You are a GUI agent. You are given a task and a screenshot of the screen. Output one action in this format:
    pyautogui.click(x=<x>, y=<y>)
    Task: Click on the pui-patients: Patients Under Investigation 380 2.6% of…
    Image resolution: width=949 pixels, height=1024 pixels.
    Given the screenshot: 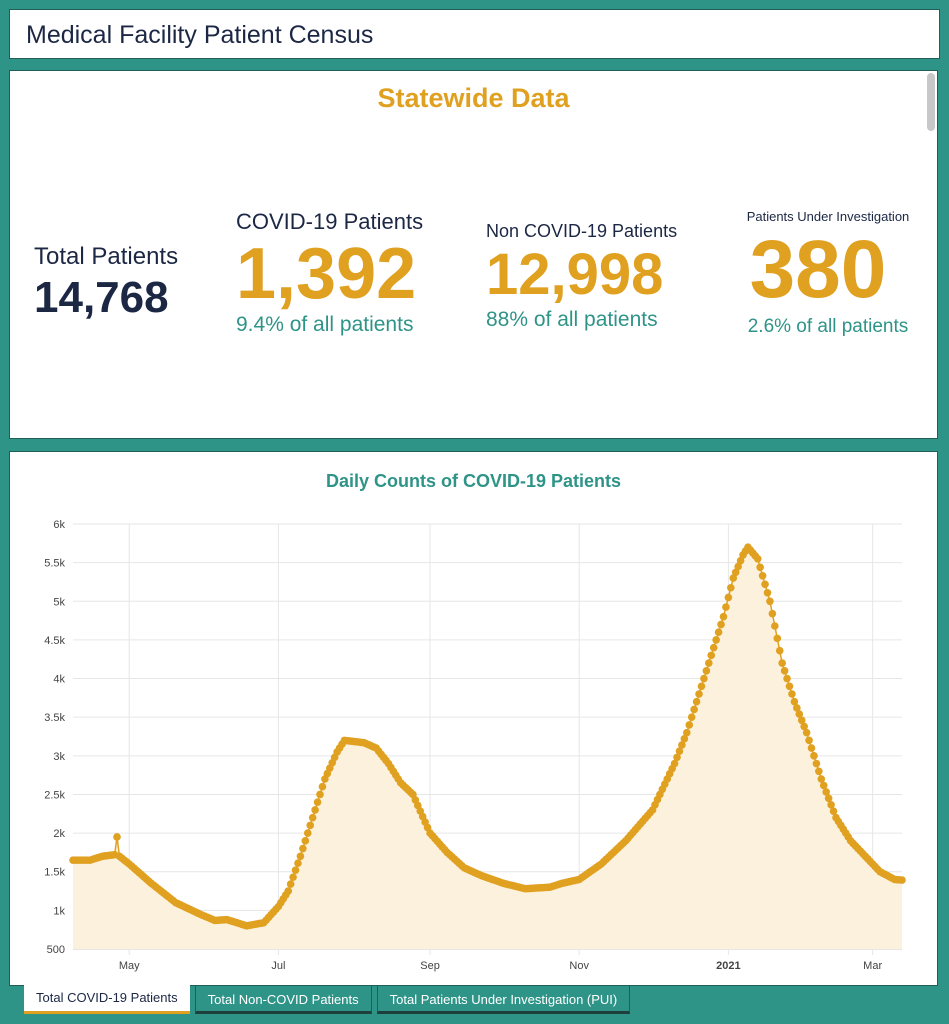 What is the action you would take?
    pyautogui.click(x=828, y=273)
    